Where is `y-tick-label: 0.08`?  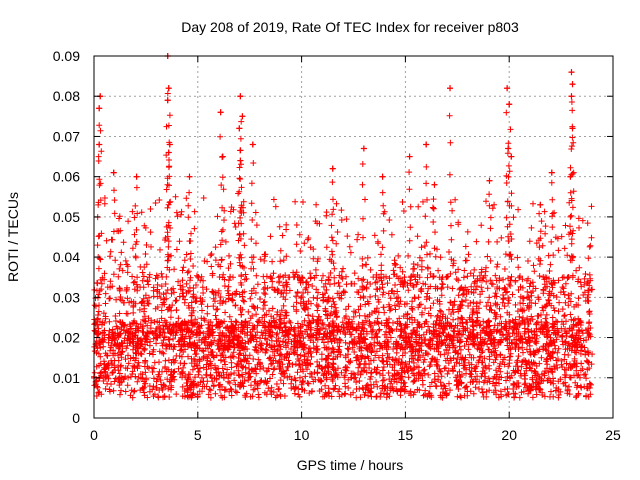
y-tick-label: 0.08 is located at coordinates (66, 96).